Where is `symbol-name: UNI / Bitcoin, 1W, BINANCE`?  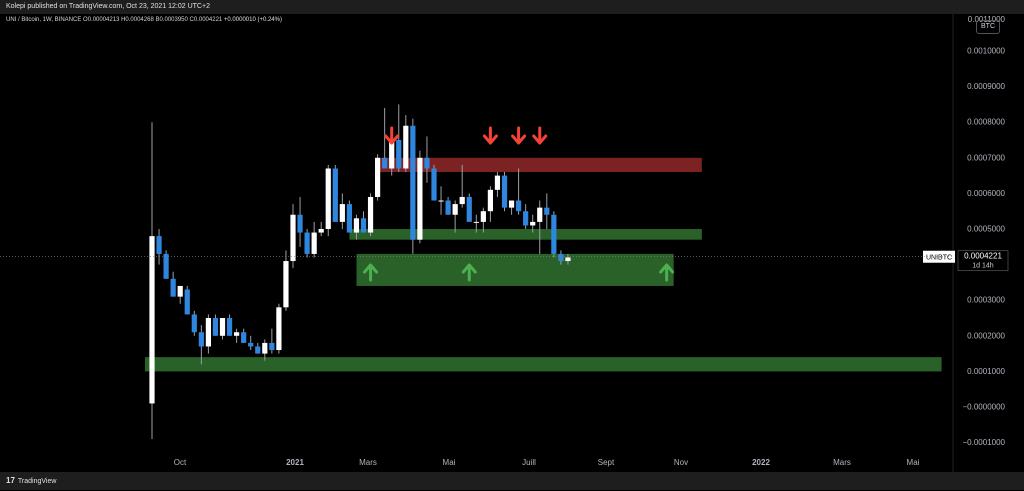
symbol-name: UNI / Bitcoin, 1W, BINANCE is located at coordinates (44, 20).